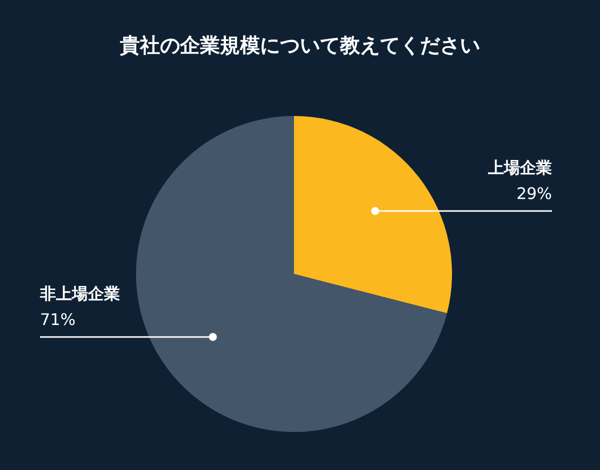 The height and width of the screenshot is (470, 600). What do you see at coordinates (79, 293) in the screenshot?
I see `slice-label: 非上場企業` at bounding box center [79, 293].